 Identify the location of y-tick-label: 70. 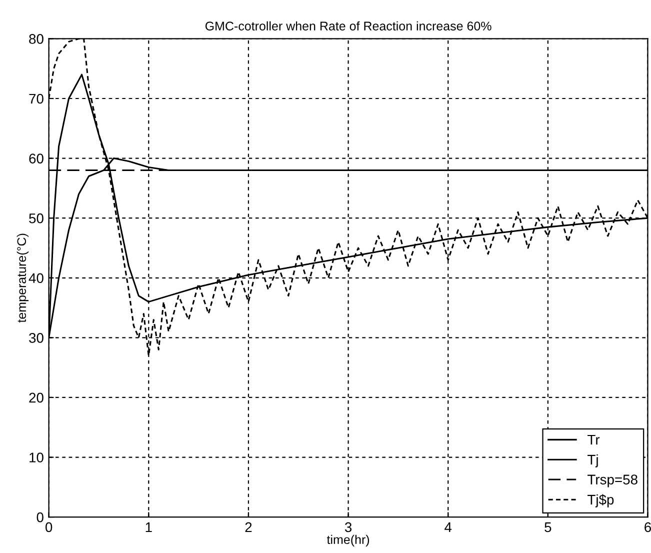
(36, 99).